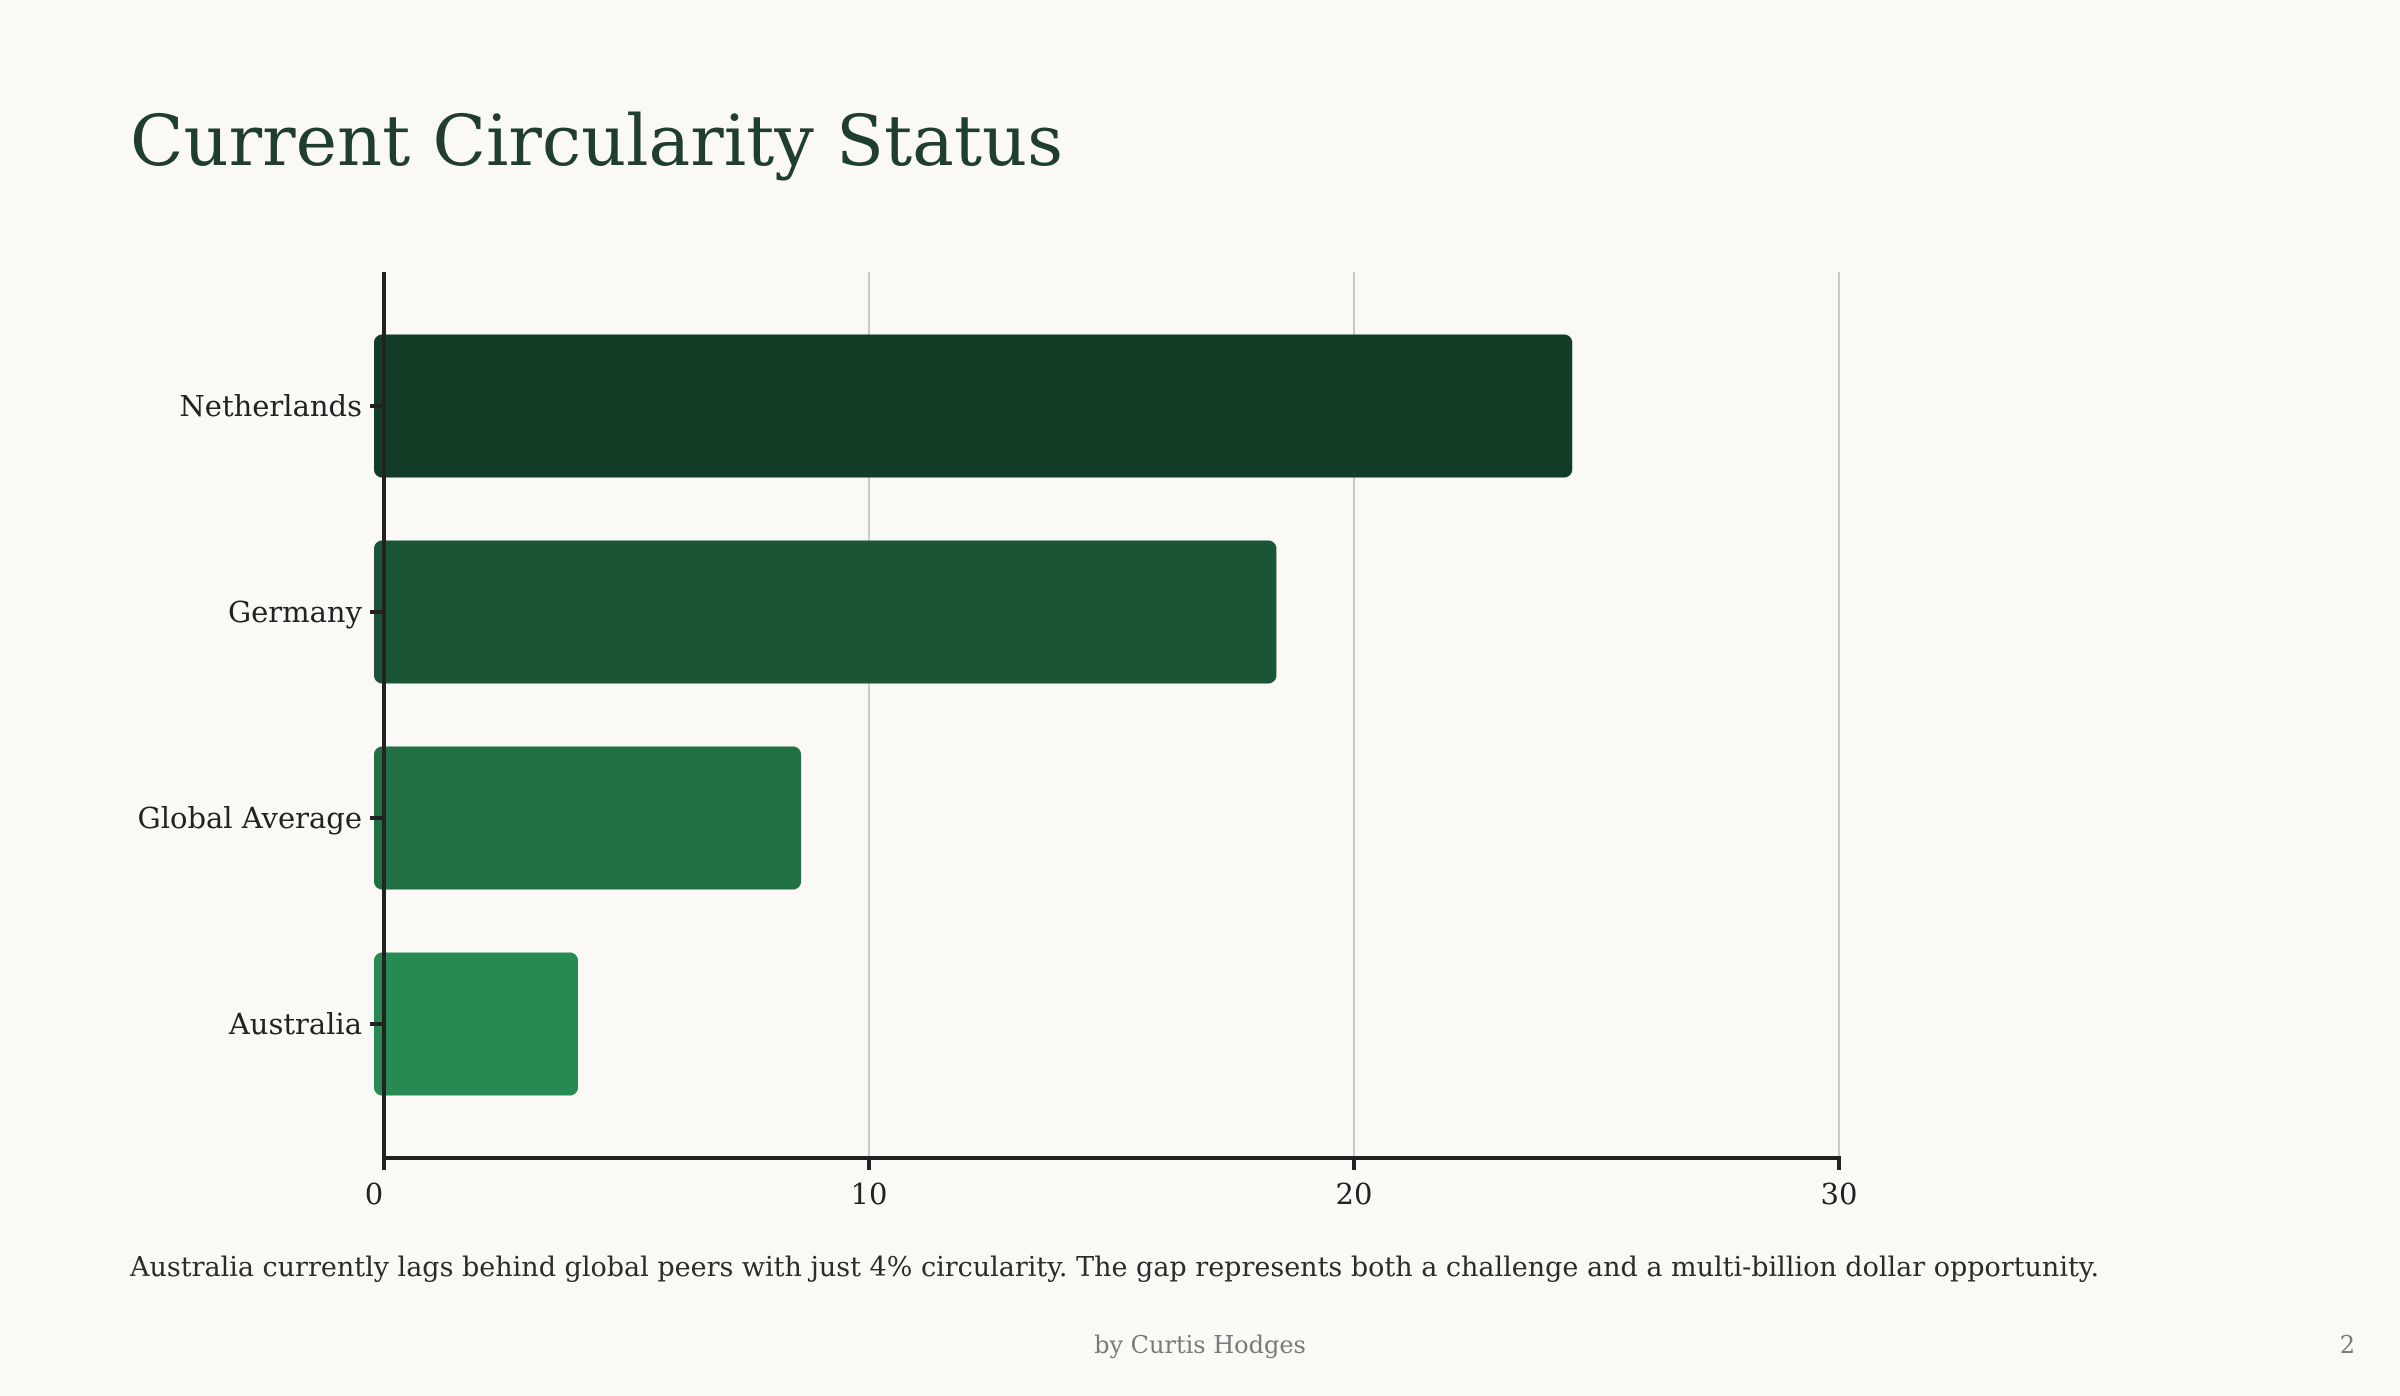 Image resolution: width=2400 pixels, height=1396 pixels. Describe the element at coordinates (1200, 1345) in the screenshot. I see `footer-author: by Curtis Hodges` at that location.